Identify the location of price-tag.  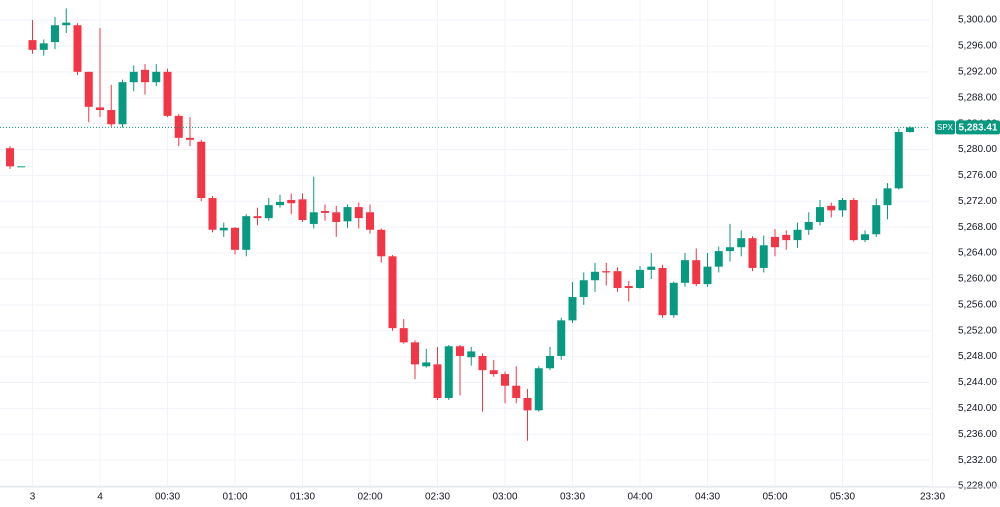
(978, 127).